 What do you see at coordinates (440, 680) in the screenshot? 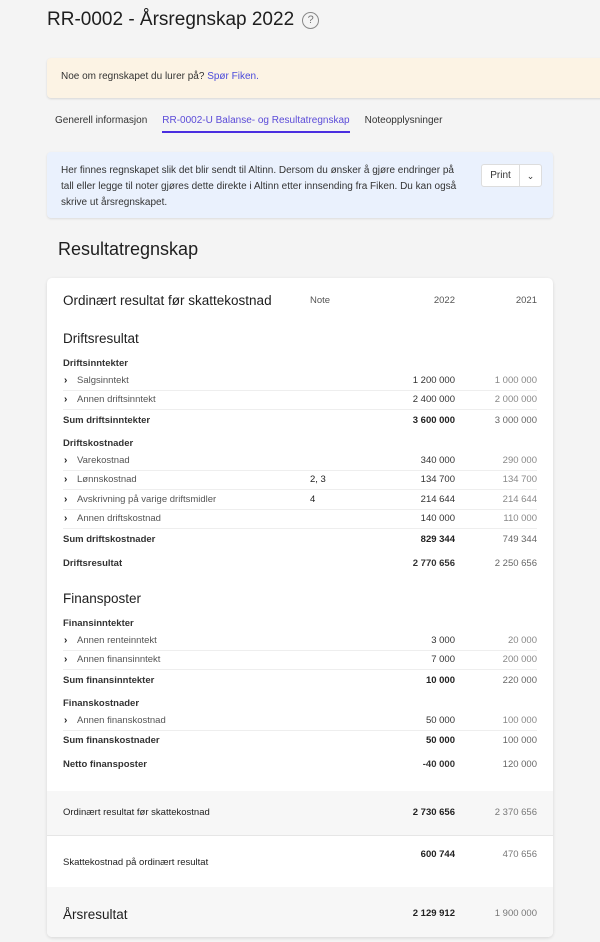
I see `value-2022: 10 000` at bounding box center [440, 680].